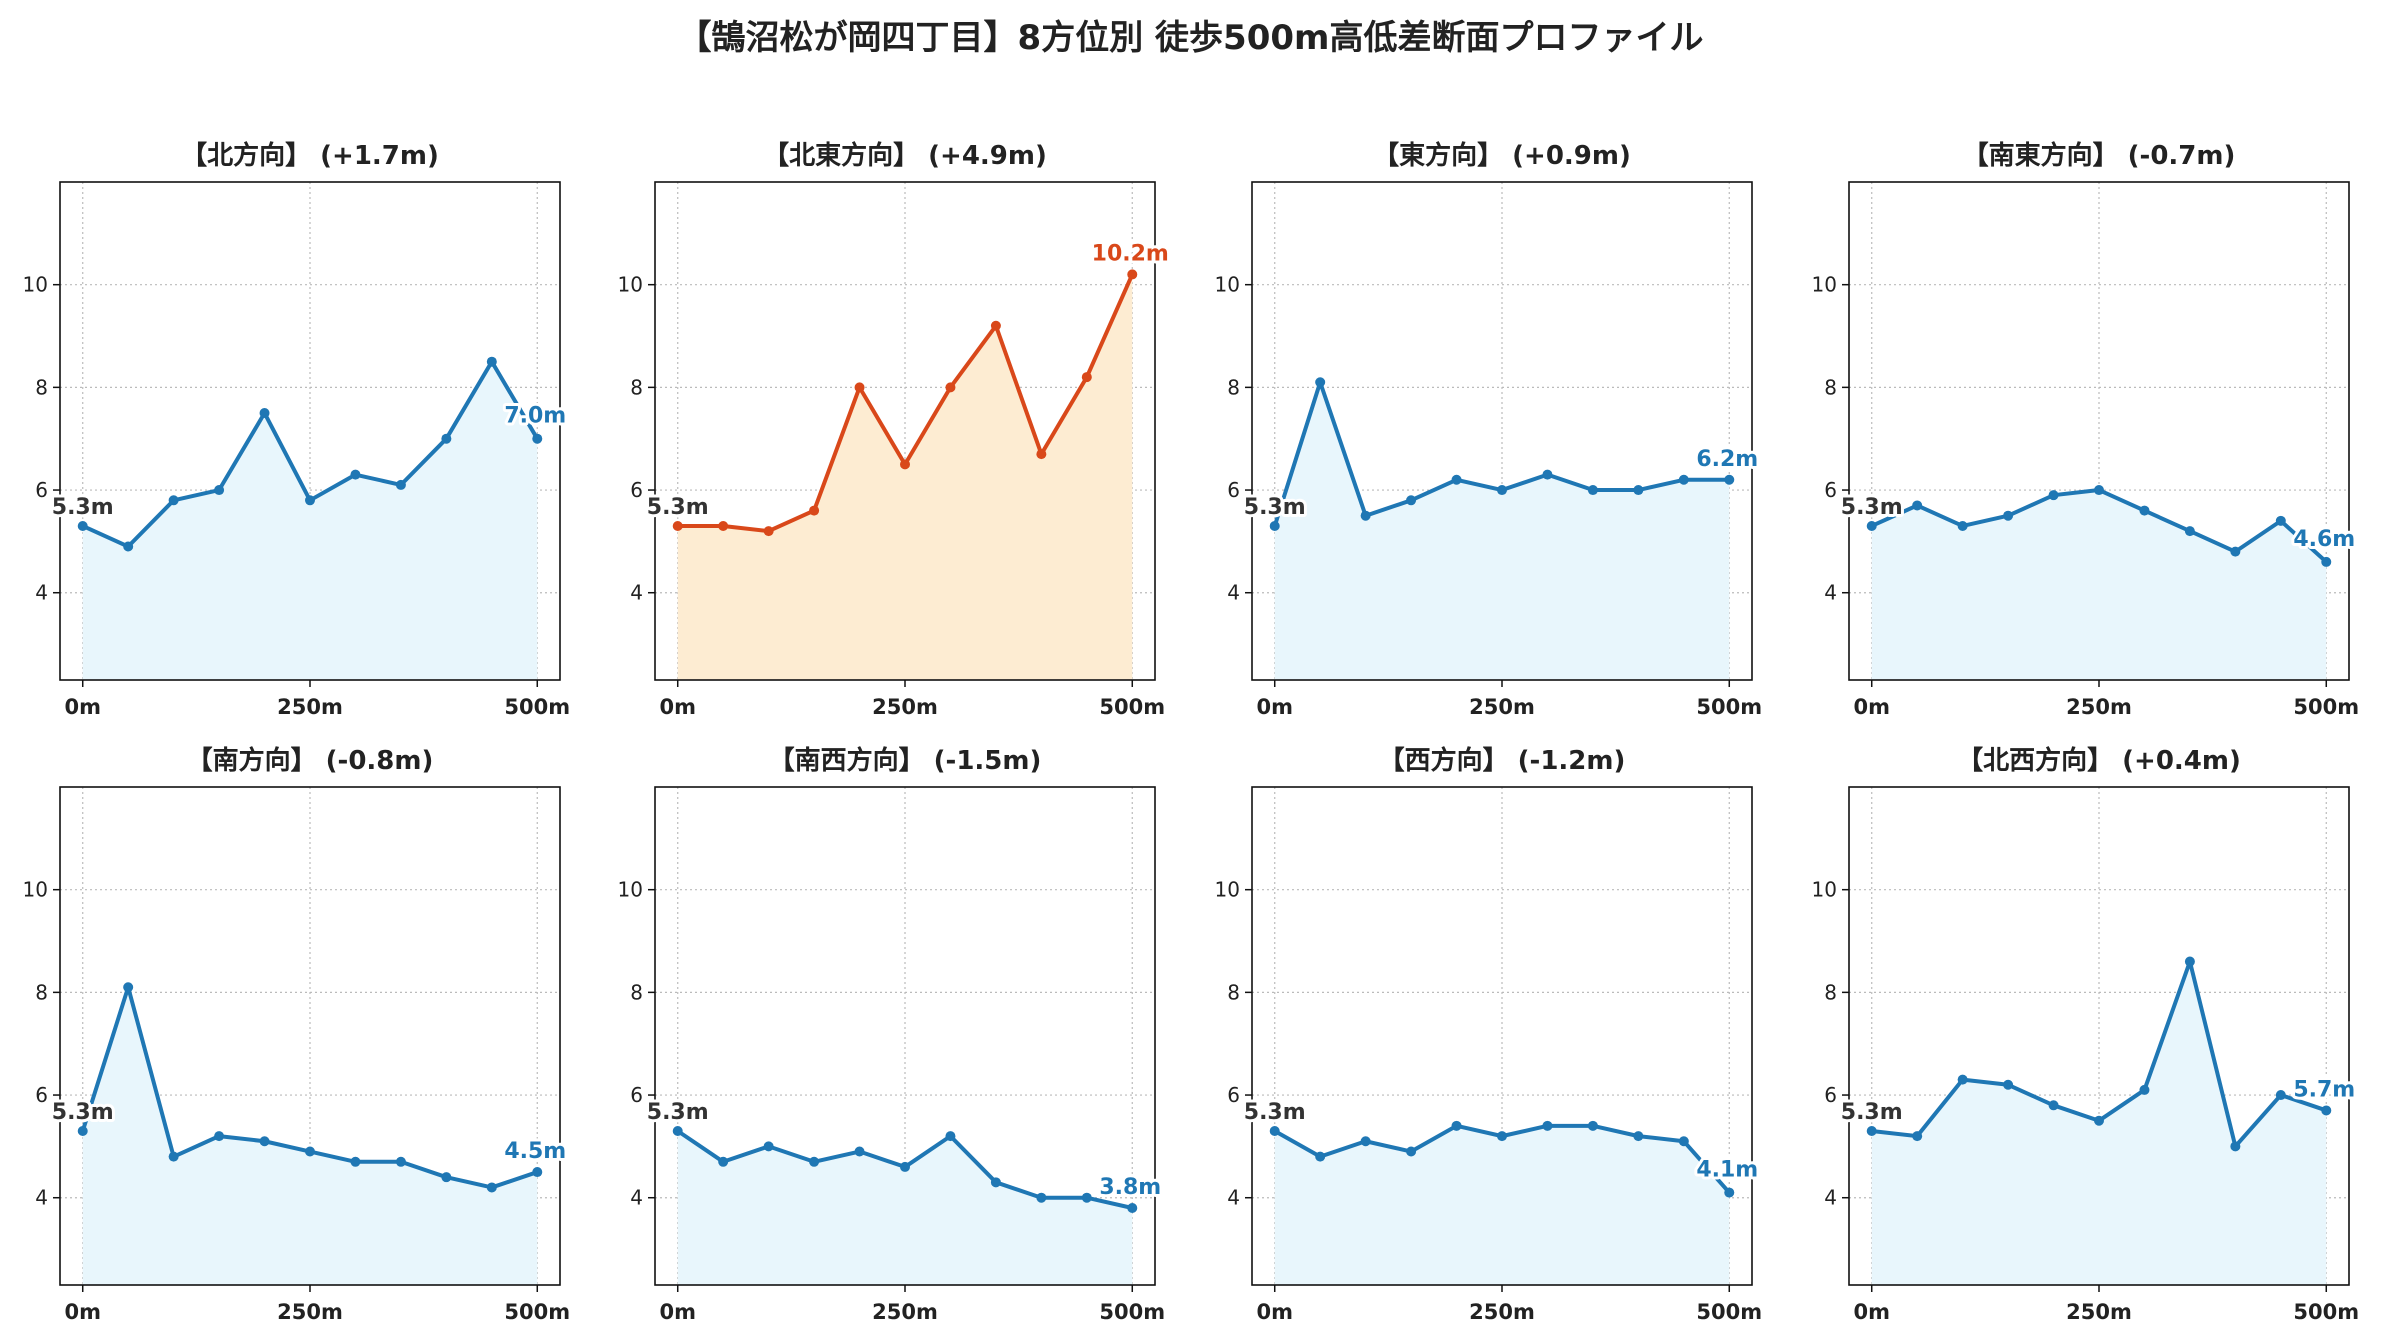  Describe the element at coordinates (2086, 429) in the screenshot. I see `subplot: 【南東方向】 (-0.7m) 4 6 8 10 0m 250m 500m 5.3m 4.6m` at that location.